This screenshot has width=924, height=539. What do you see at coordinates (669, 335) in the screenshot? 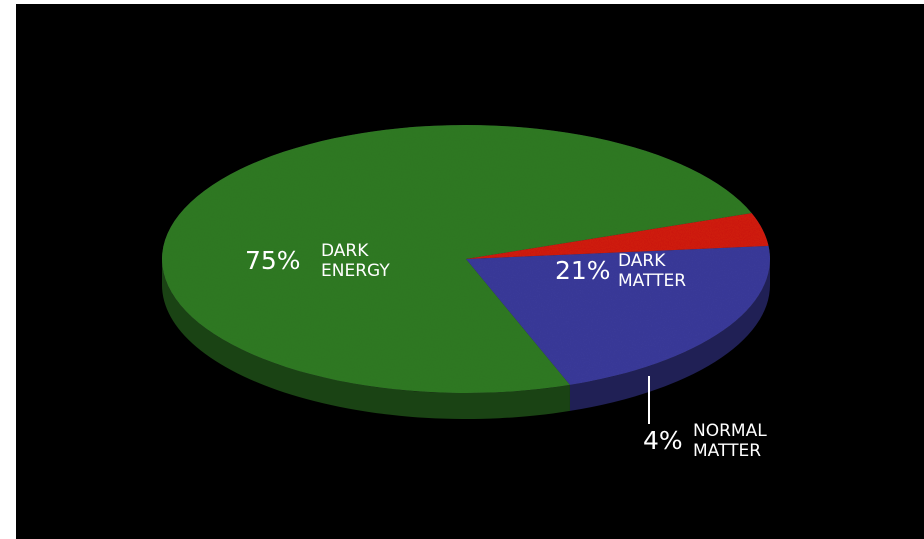
I see `pie-side-dark-matter` at bounding box center [669, 335].